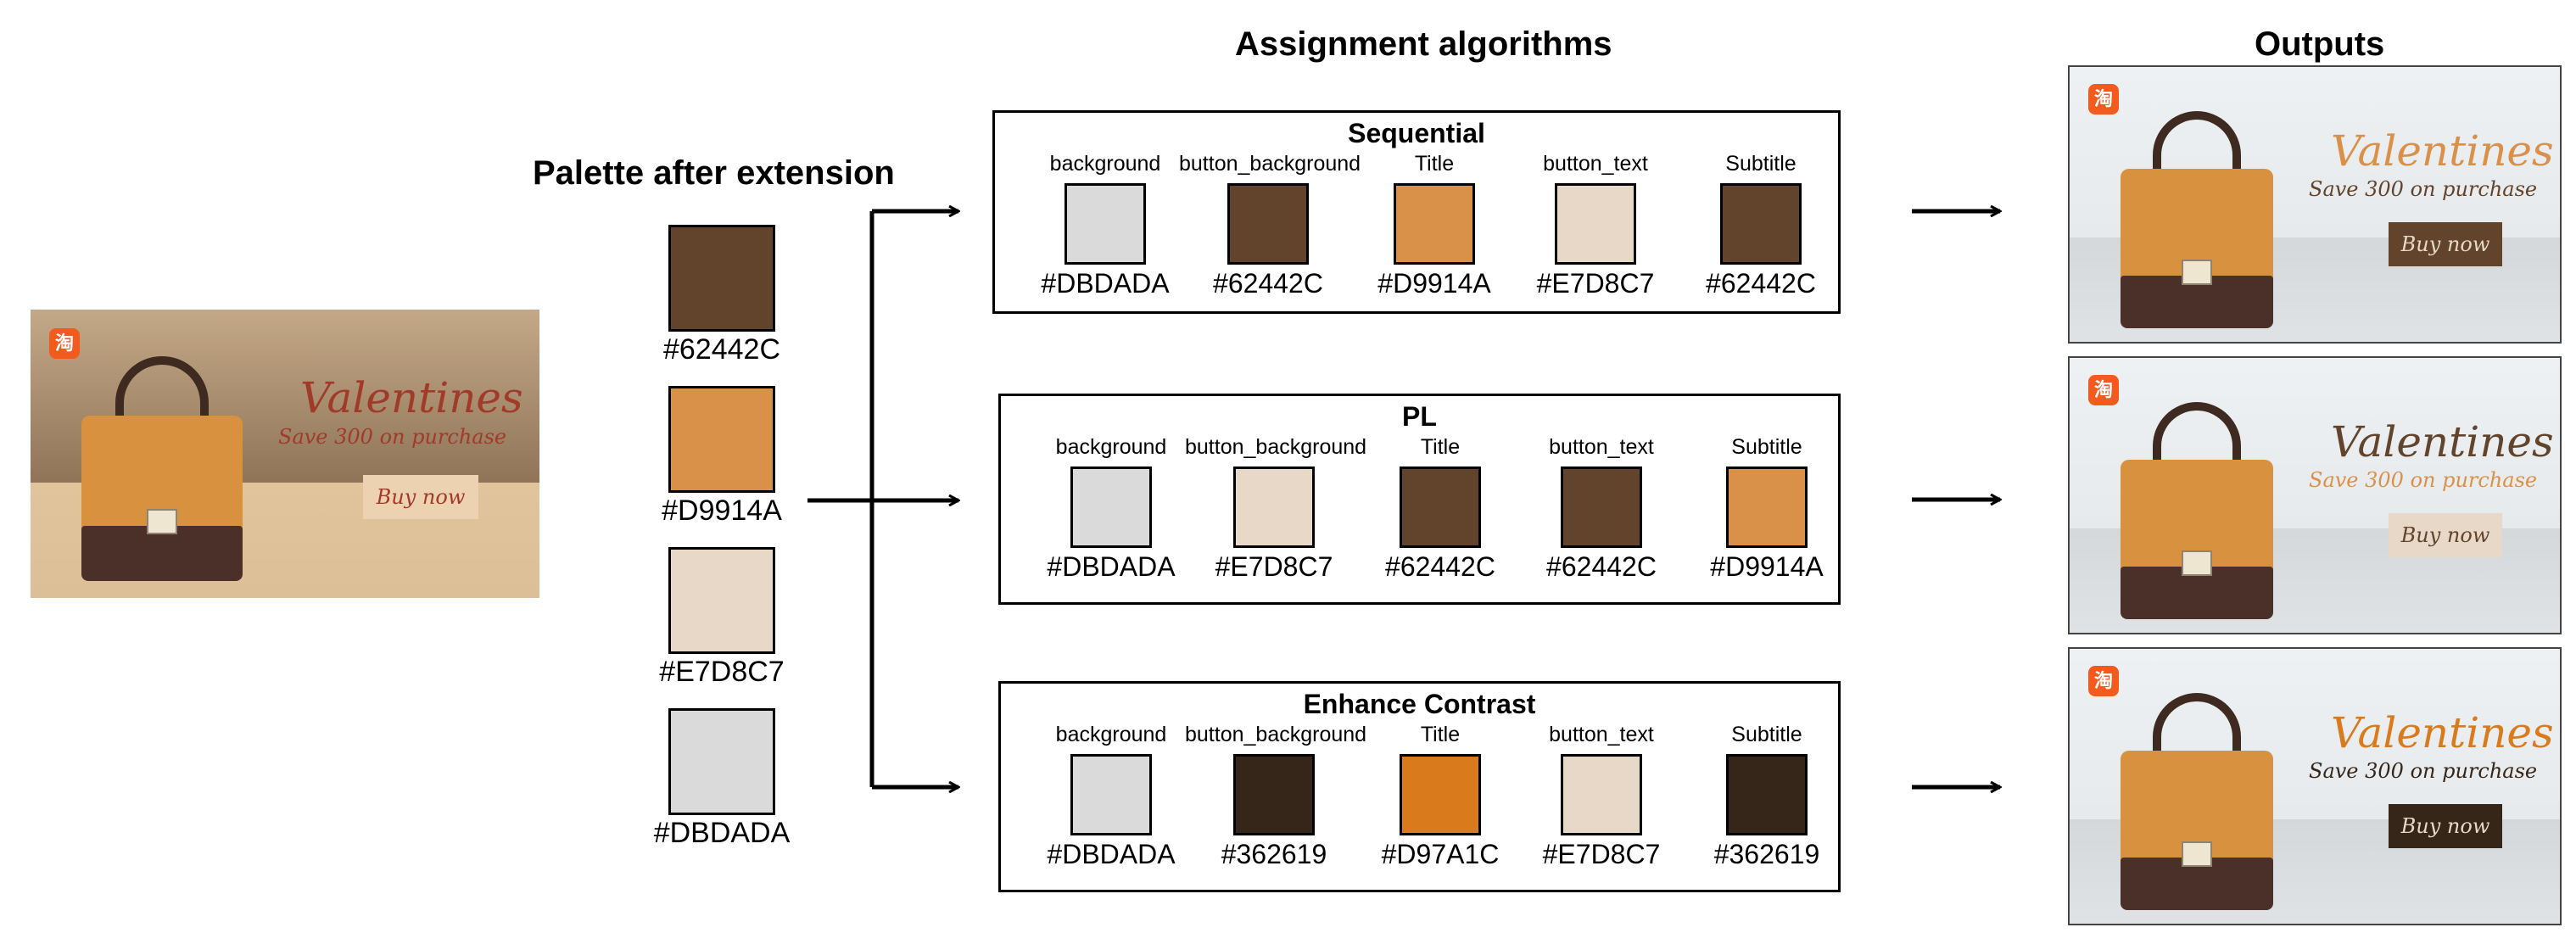 This screenshot has width=2576, height=933. What do you see at coordinates (1416, 133) in the screenshot?
I see `algorithm-title: Sequential` at bounding box center [1416, 133].